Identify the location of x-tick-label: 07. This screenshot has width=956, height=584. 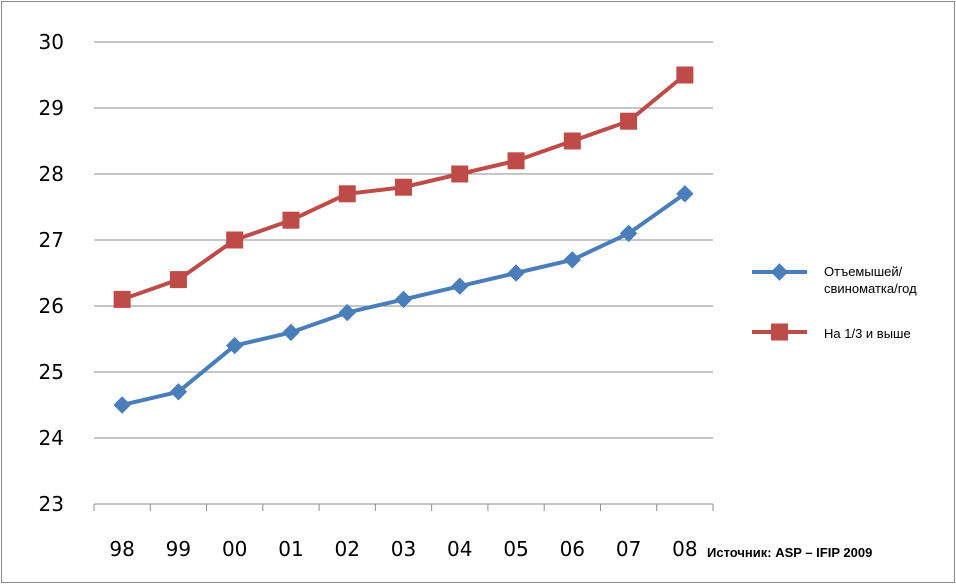
(628, 549).